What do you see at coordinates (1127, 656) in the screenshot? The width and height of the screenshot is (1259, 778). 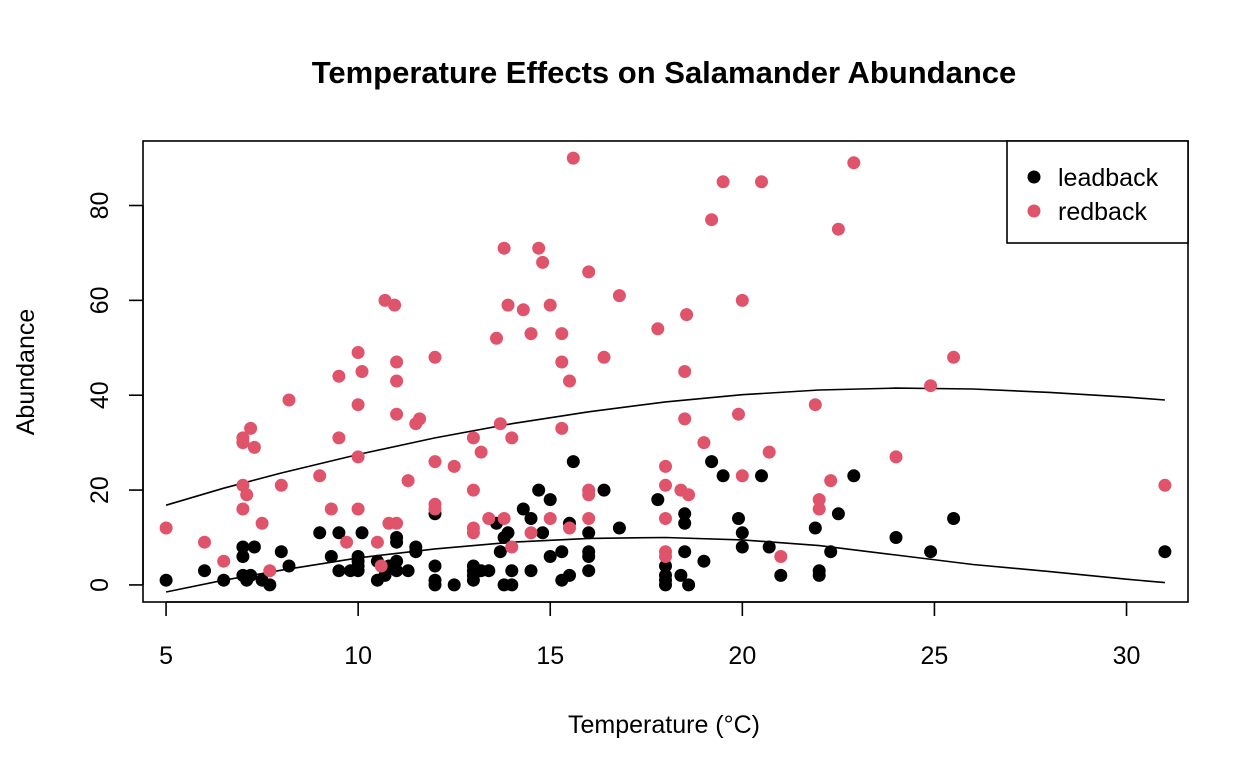 I see `x-tick-label: 30` at bounding box center [1127, 656].